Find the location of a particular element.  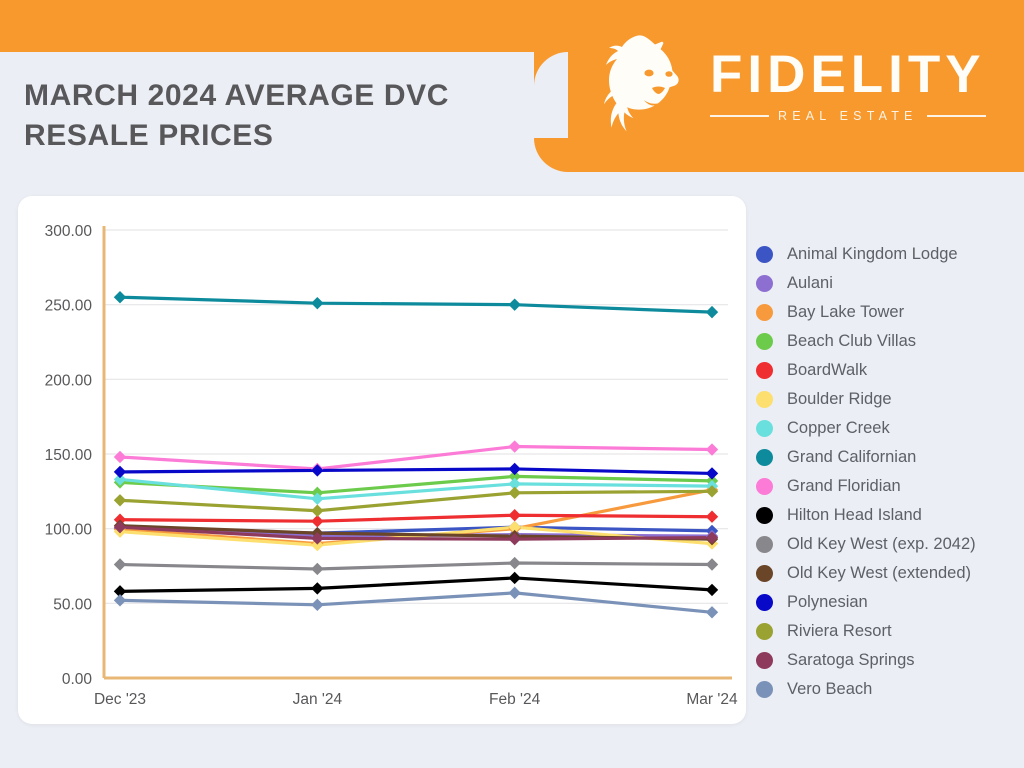

legend-item: Aulani is located at coordinates (890, 283).